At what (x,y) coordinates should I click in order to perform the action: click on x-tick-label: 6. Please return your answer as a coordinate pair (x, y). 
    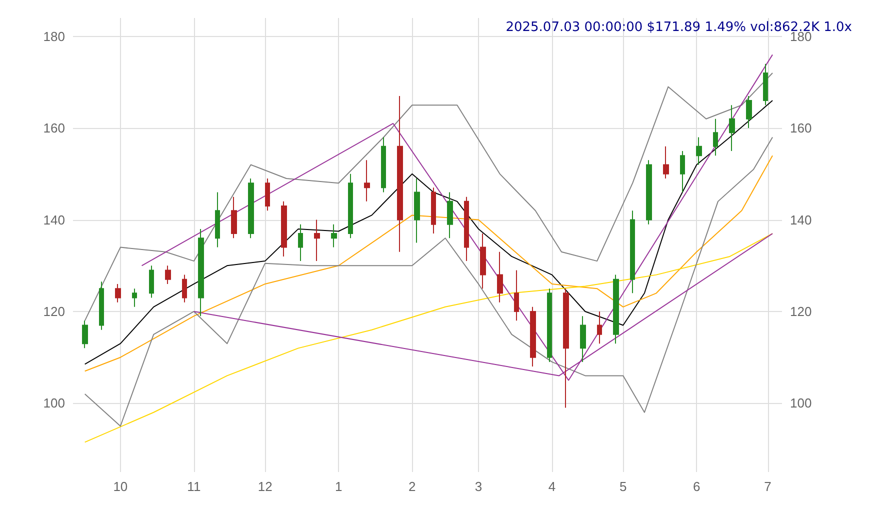
    Looking at the image, I should click on (696, 486).